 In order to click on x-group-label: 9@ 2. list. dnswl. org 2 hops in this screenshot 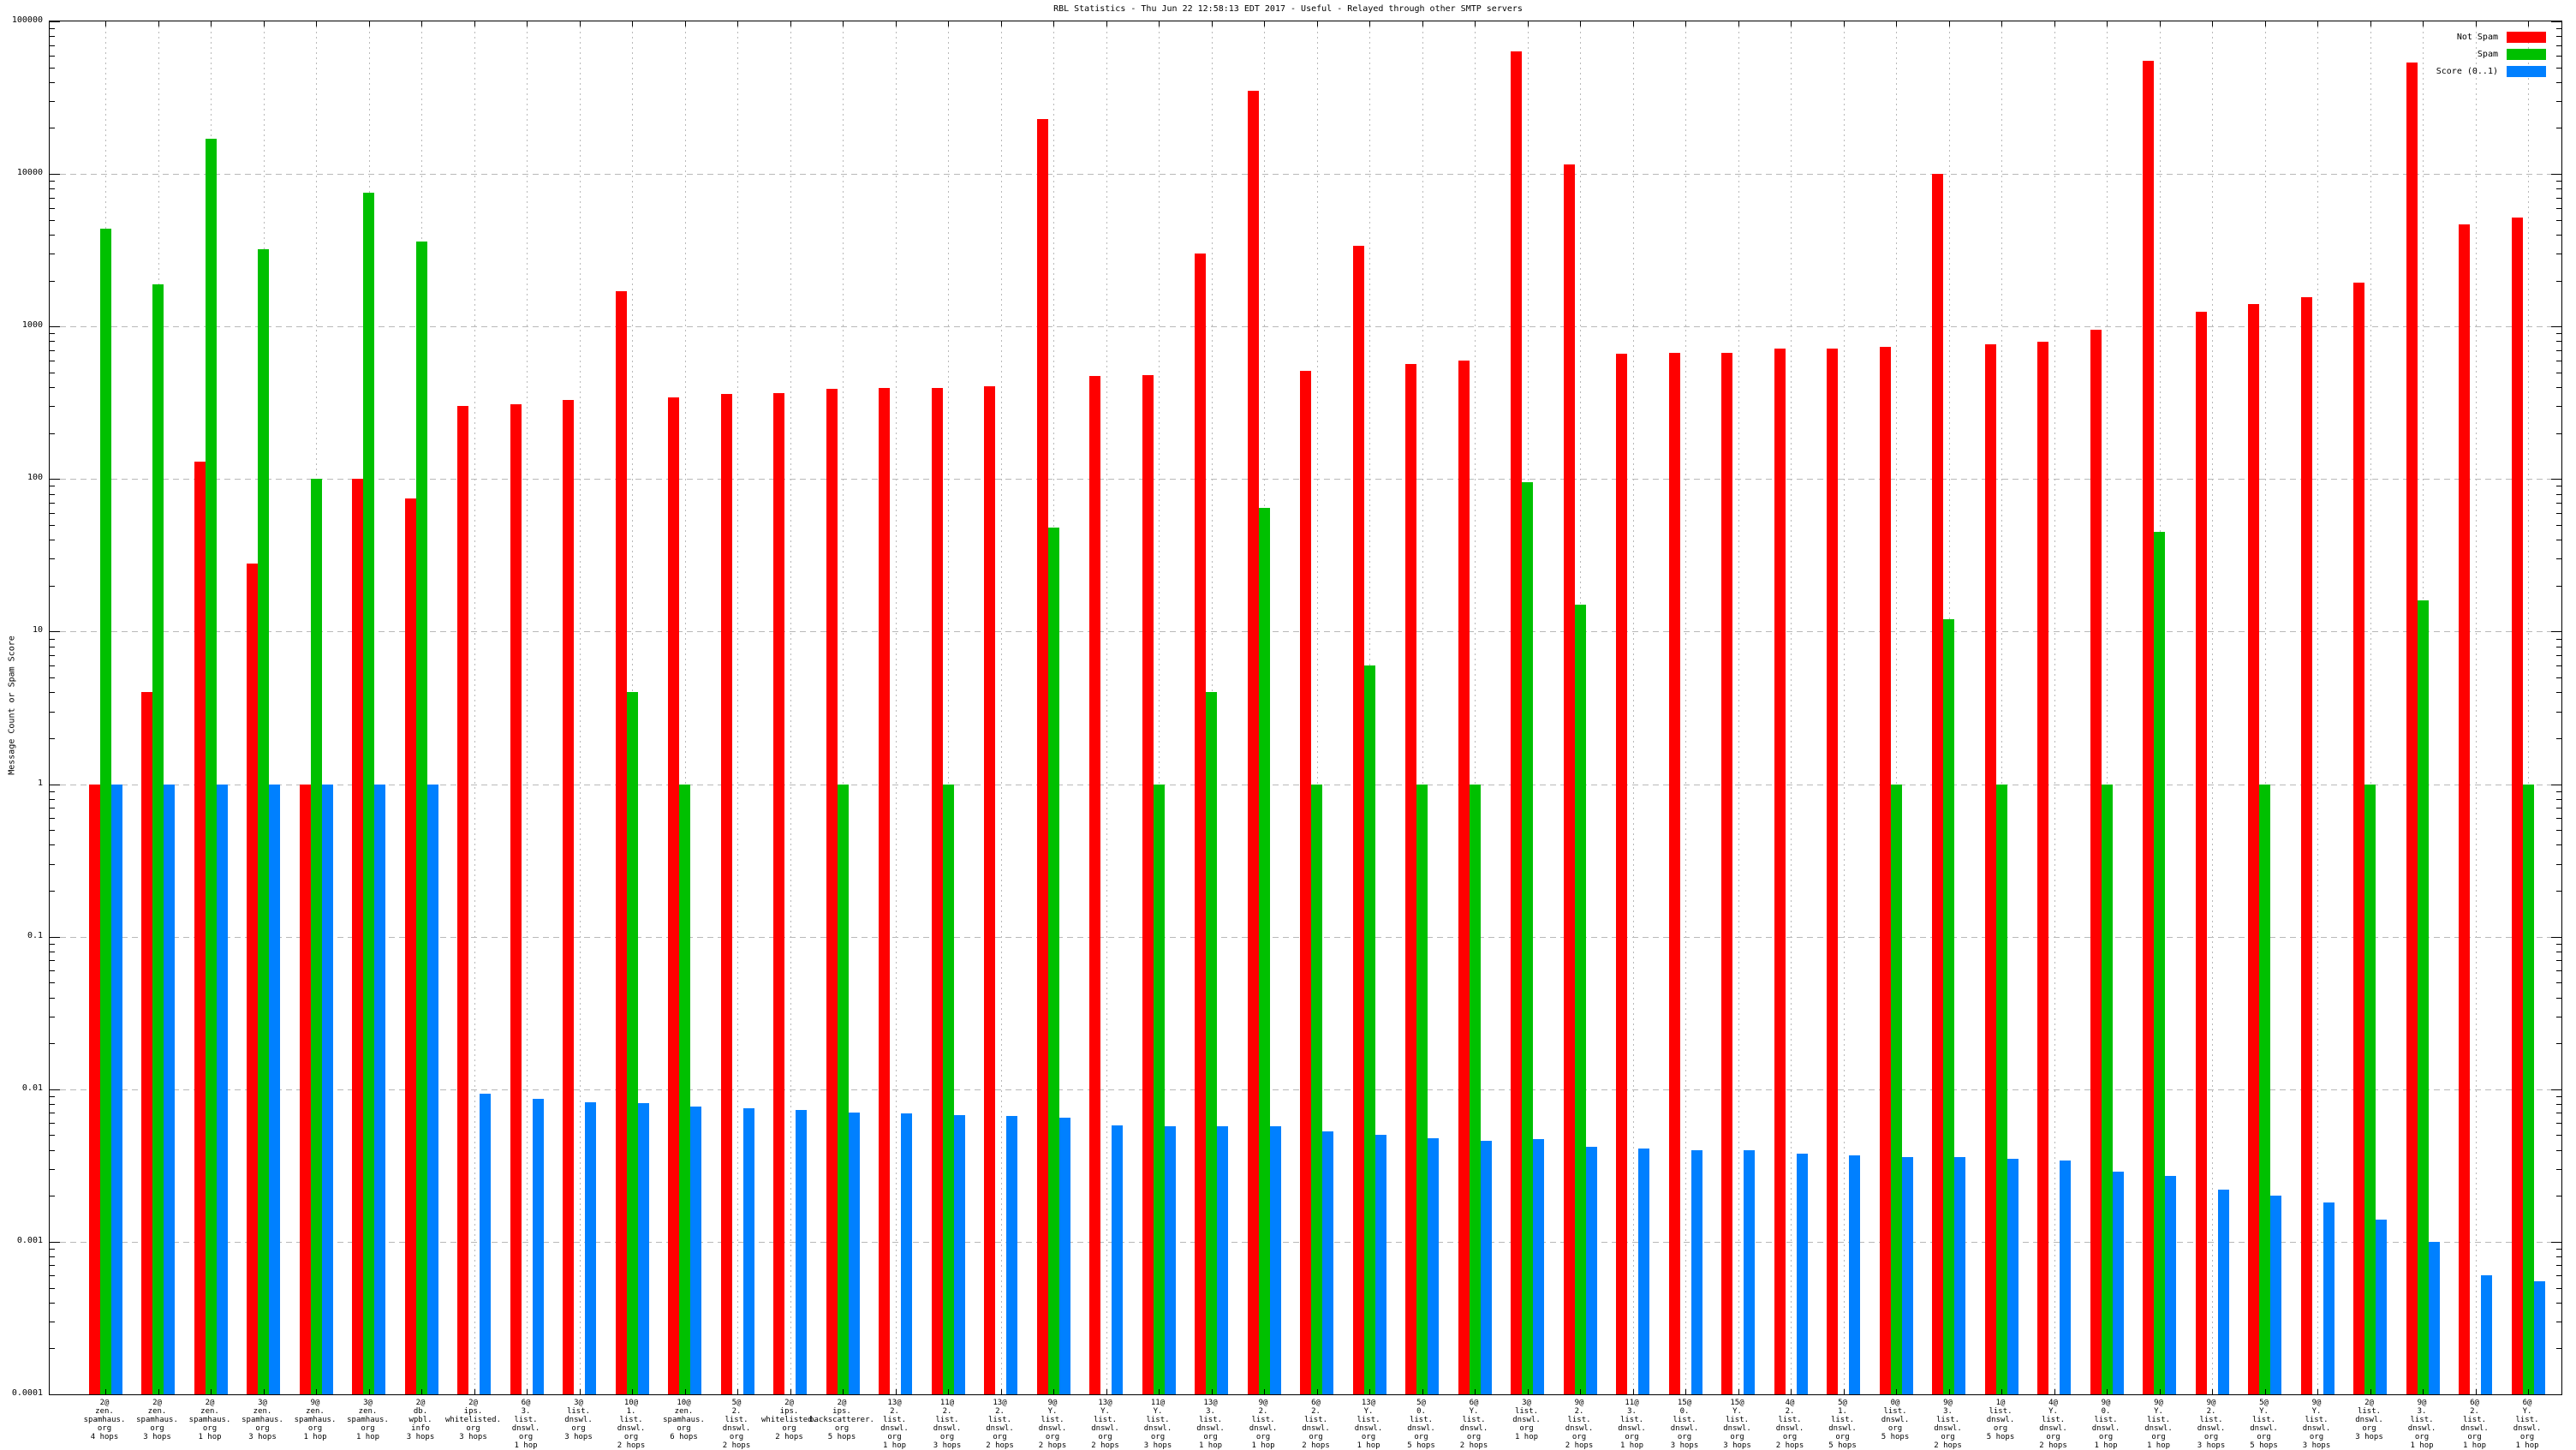, I will do `click(1579, 1424)`.